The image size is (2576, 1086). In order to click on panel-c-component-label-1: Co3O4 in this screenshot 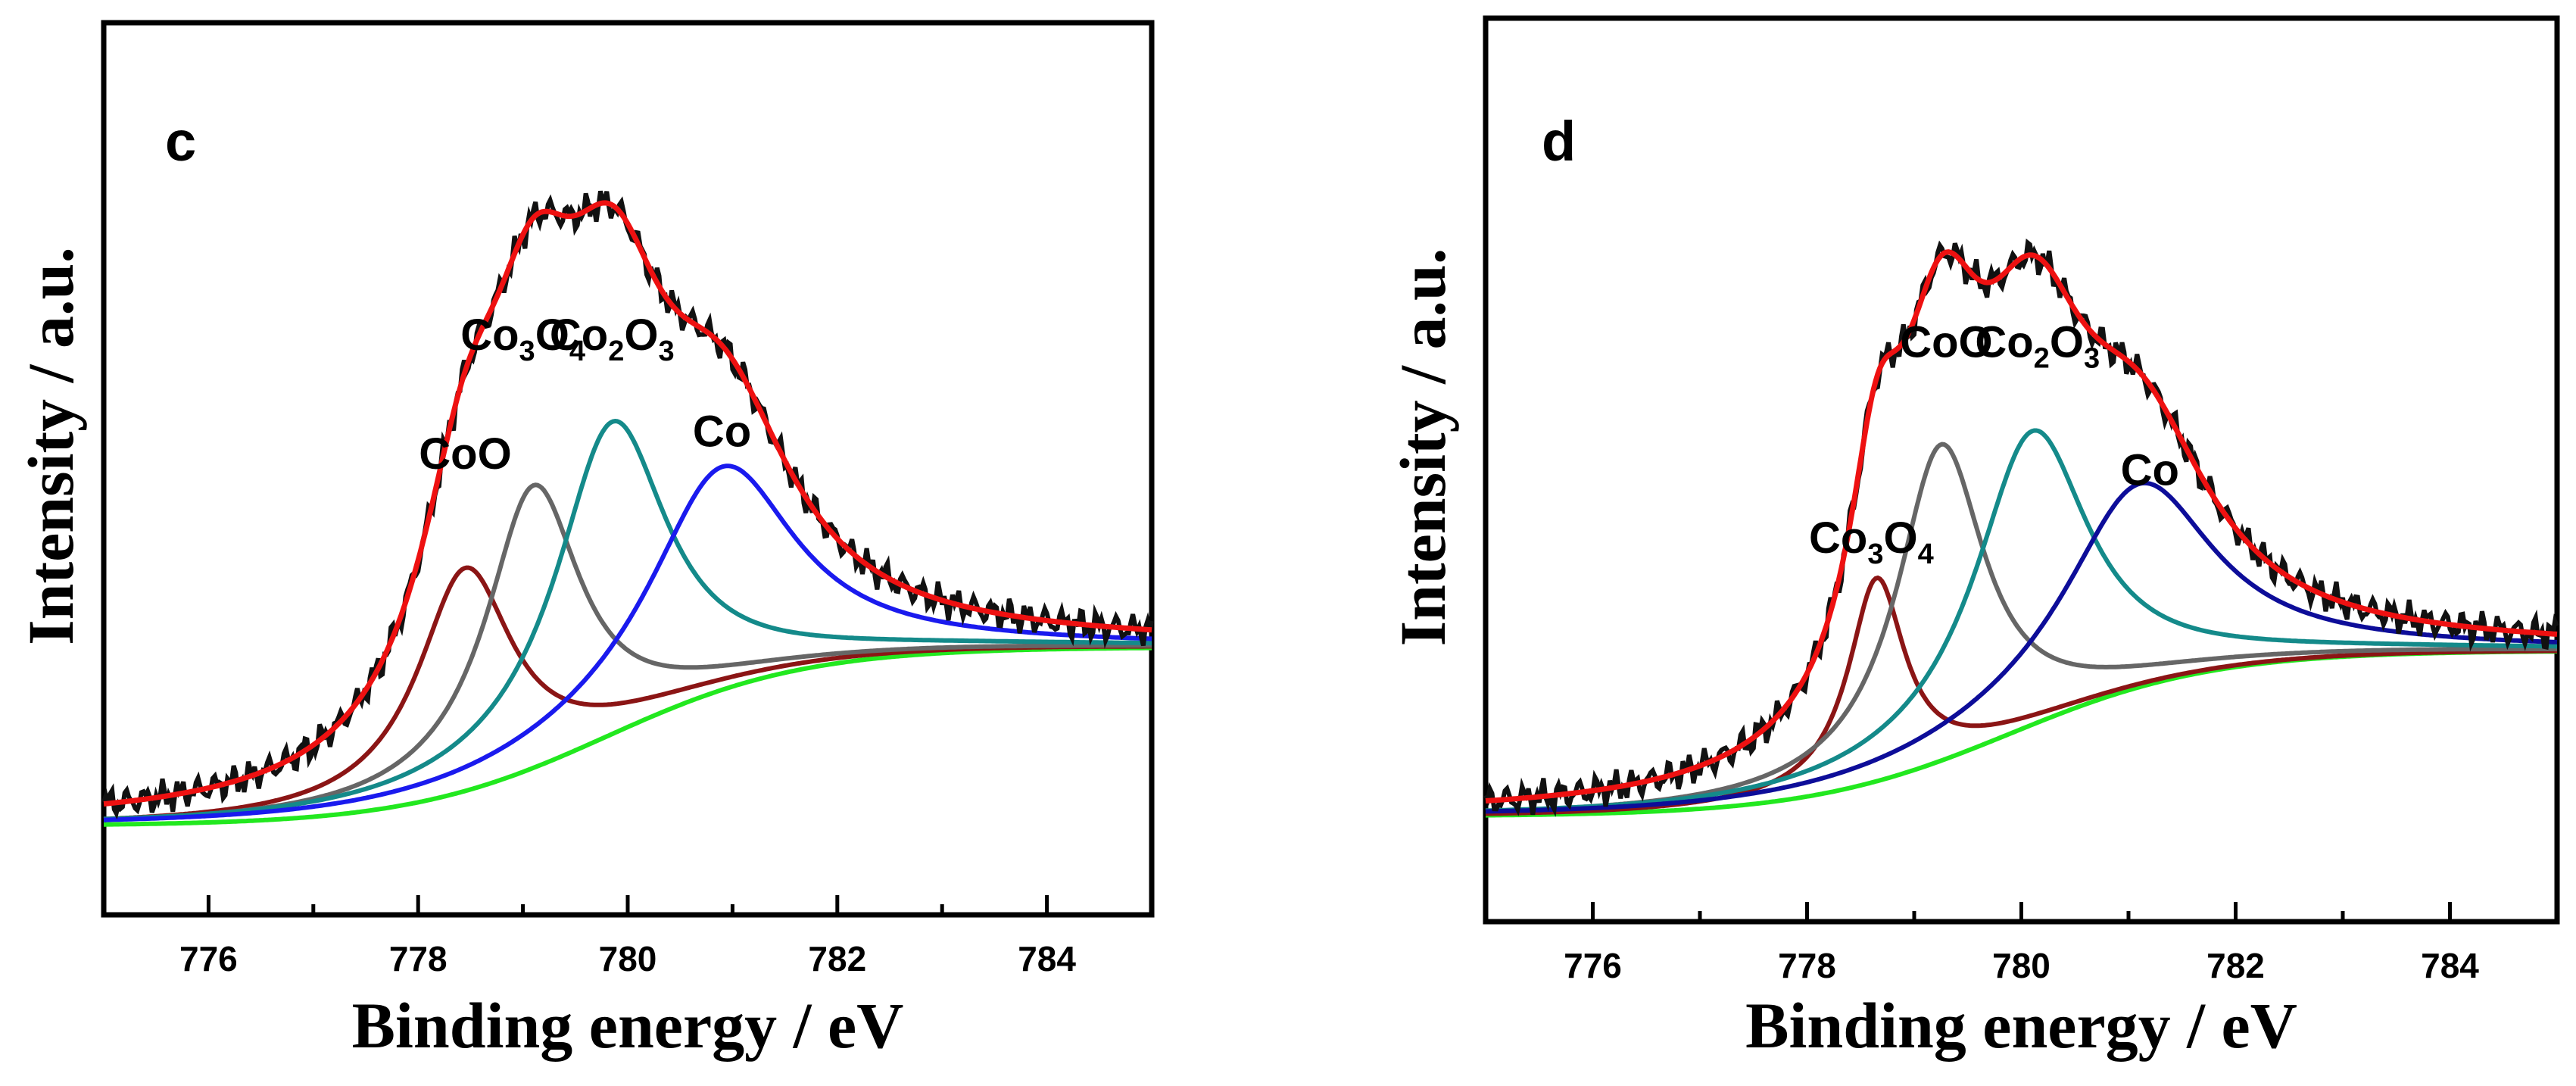, I will do `click(522, 339)`.